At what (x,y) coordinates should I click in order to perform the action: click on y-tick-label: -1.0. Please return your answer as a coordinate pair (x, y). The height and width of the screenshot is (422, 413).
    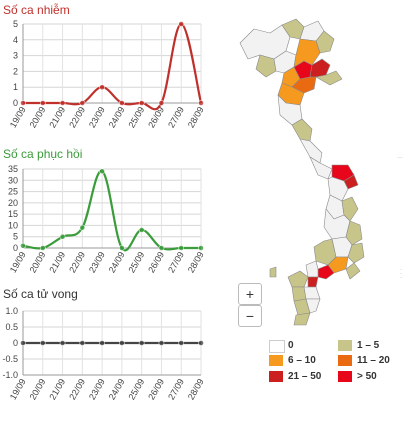
    Looking at the image, I should click on (10, 375).